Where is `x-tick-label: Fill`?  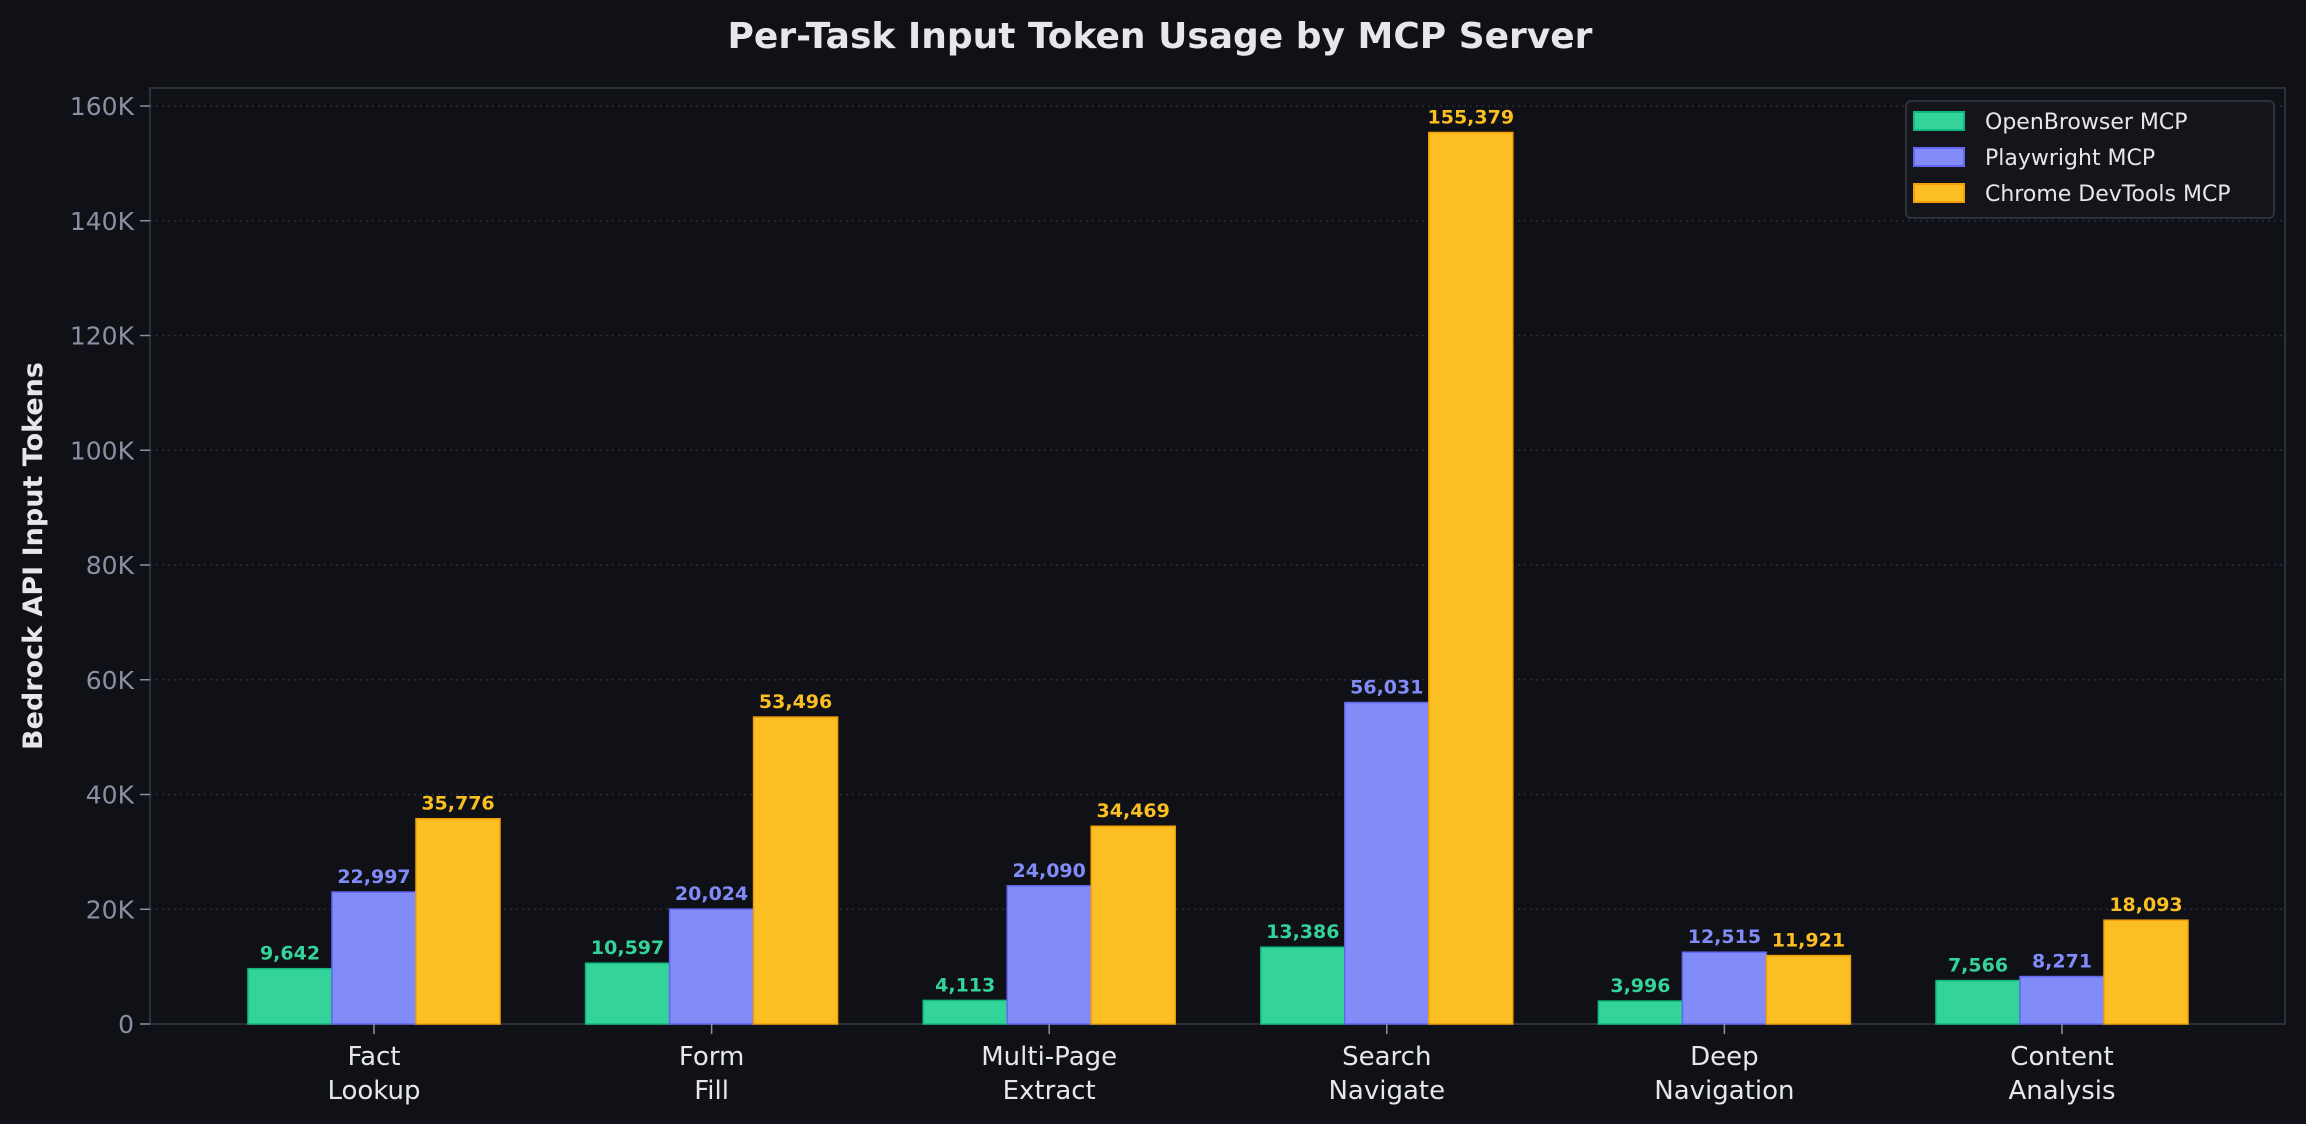
x-tick-label: Fill is located at coordinates (711, 1091).